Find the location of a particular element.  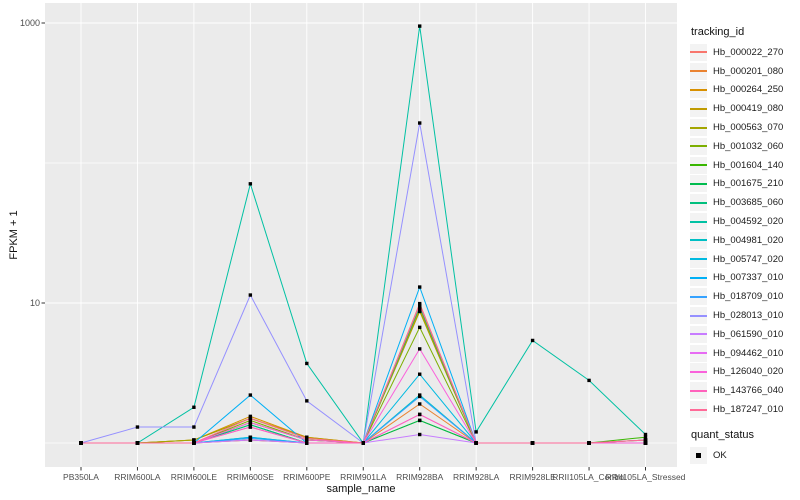

legend-item-Hb_000563_070: Hb_000563_070 is located at coordinates (745, 127).